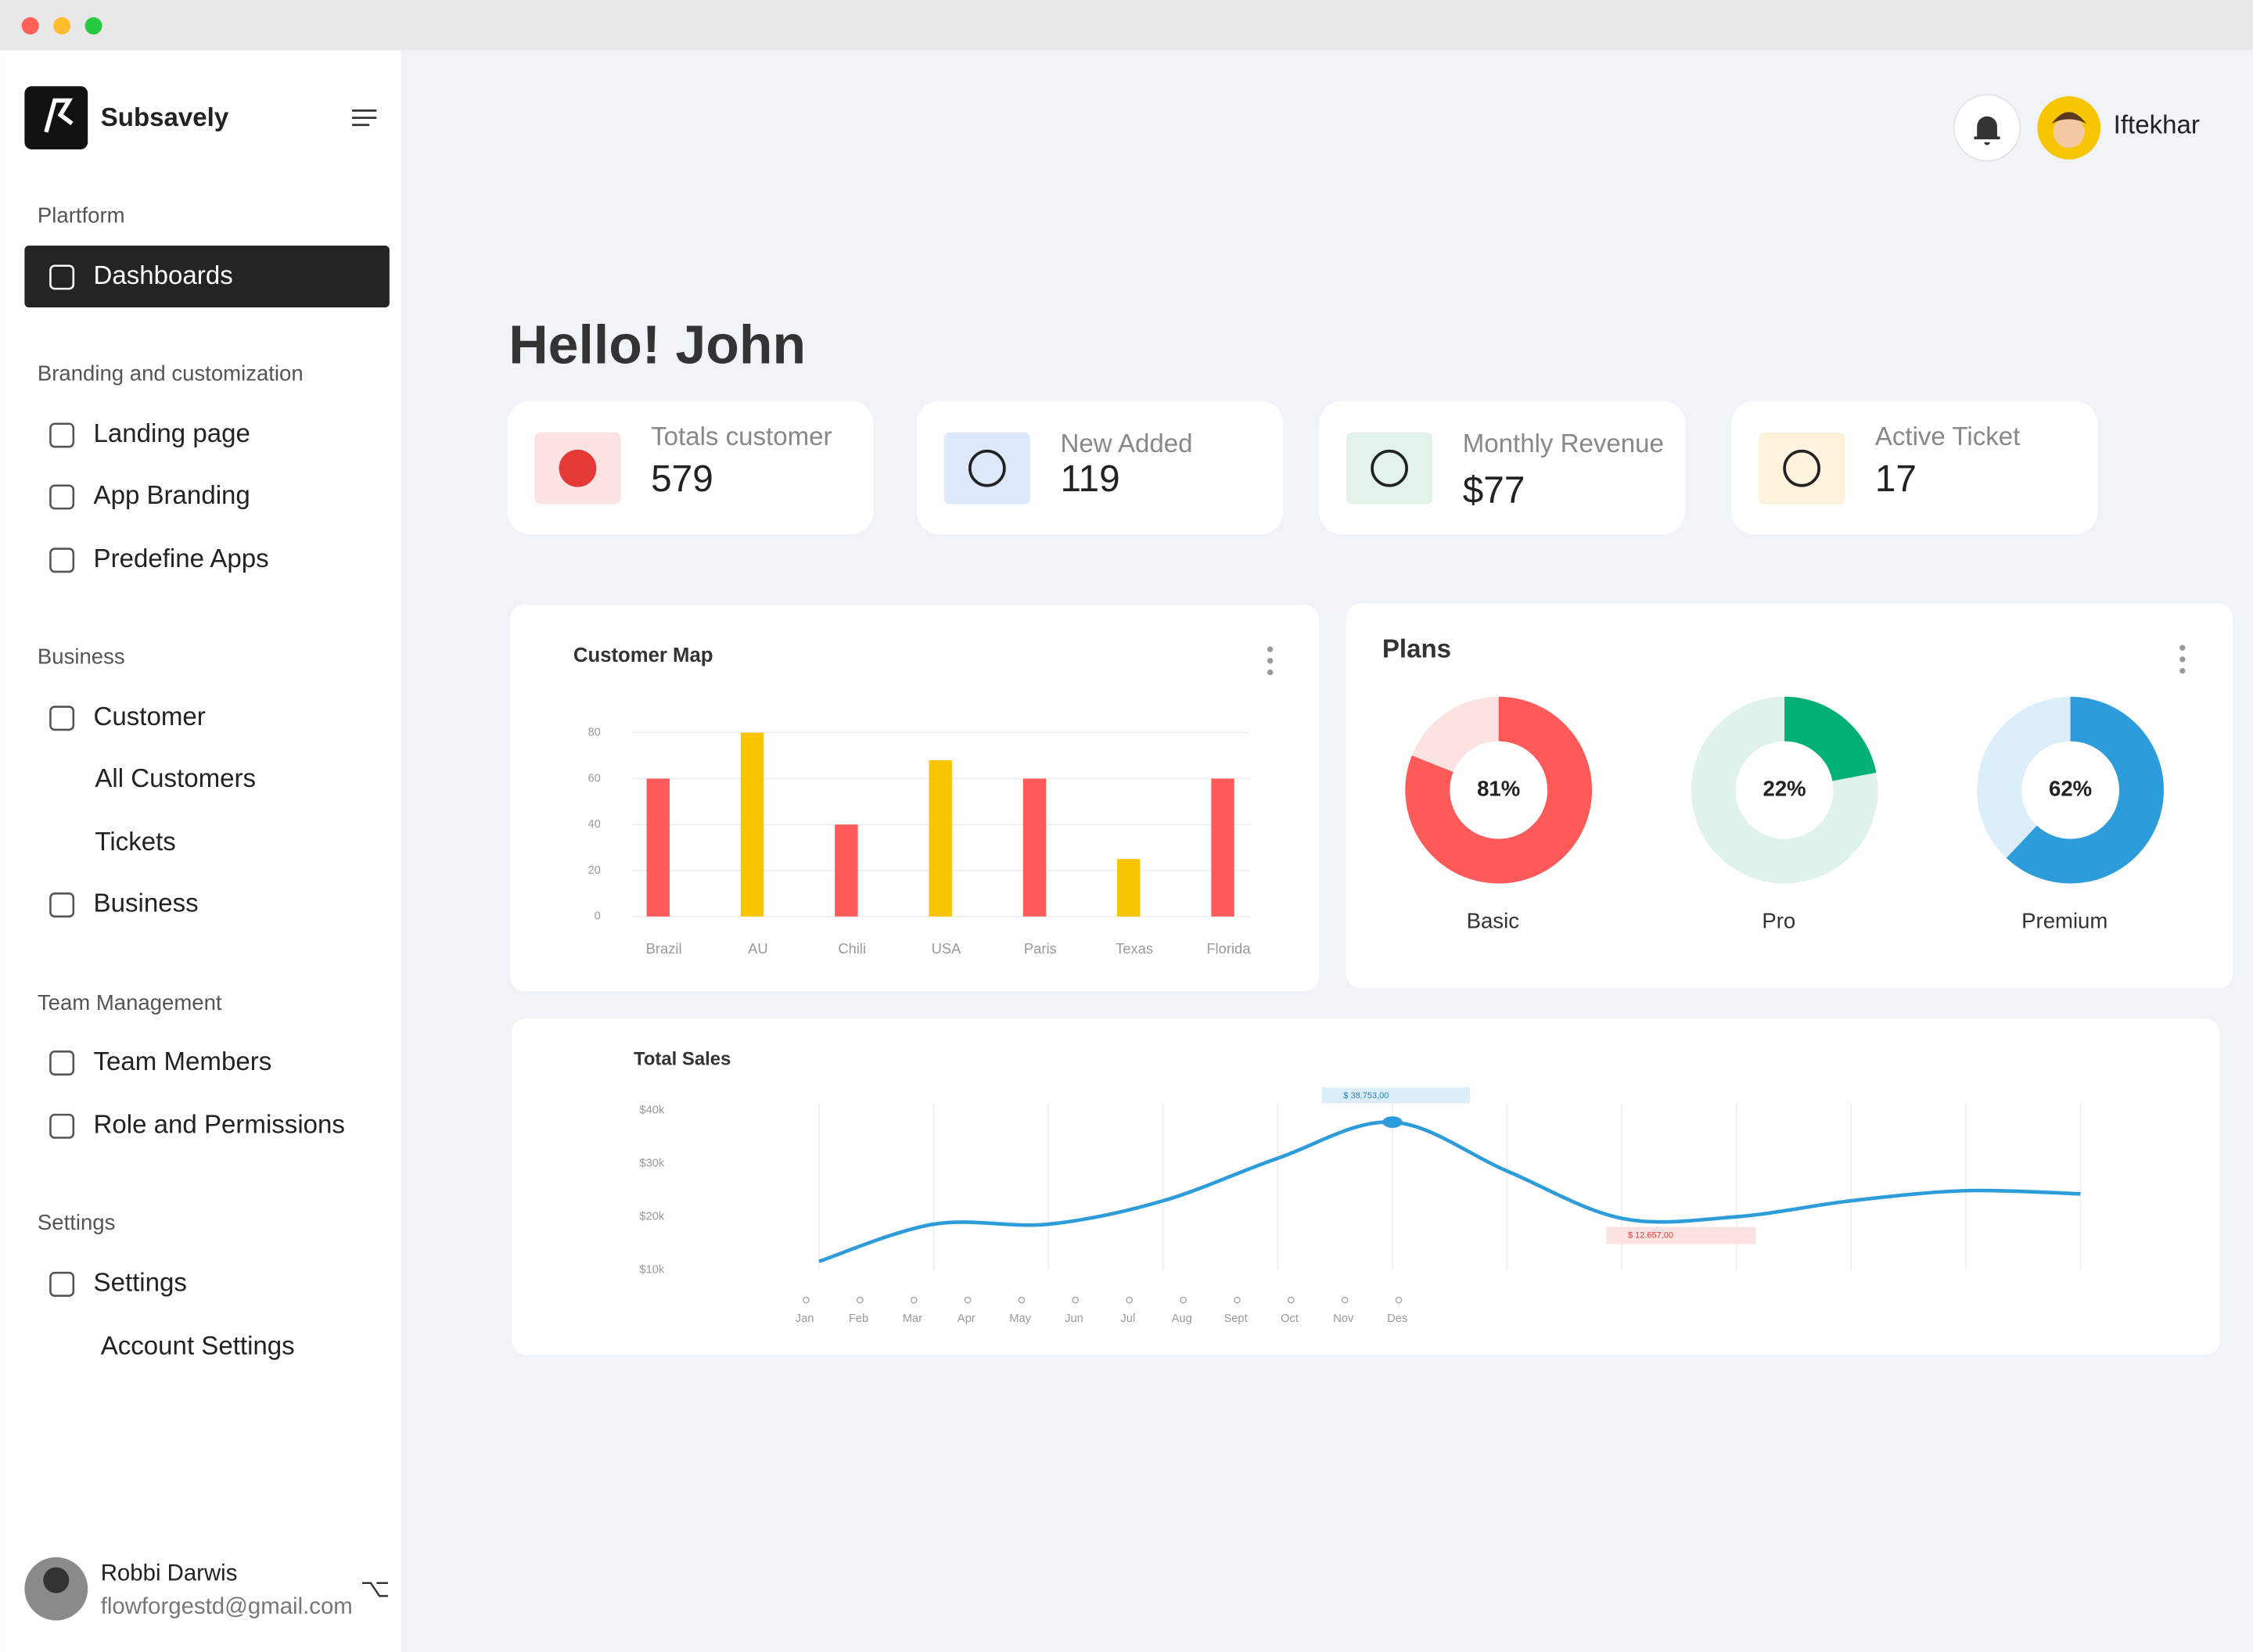 Image resolution: width=2253 pixels, height=1652 pixels. What do you see at coordinates (57, 1580) in the screenshot?
I see `user-avatar-face` at bounding box center [57, 1580].